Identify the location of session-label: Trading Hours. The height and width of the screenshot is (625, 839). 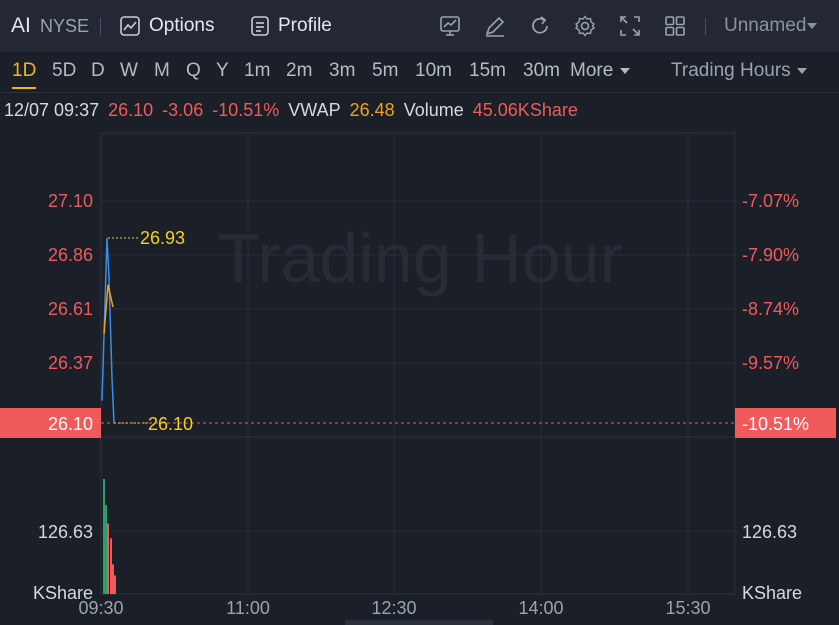
(731, 70).